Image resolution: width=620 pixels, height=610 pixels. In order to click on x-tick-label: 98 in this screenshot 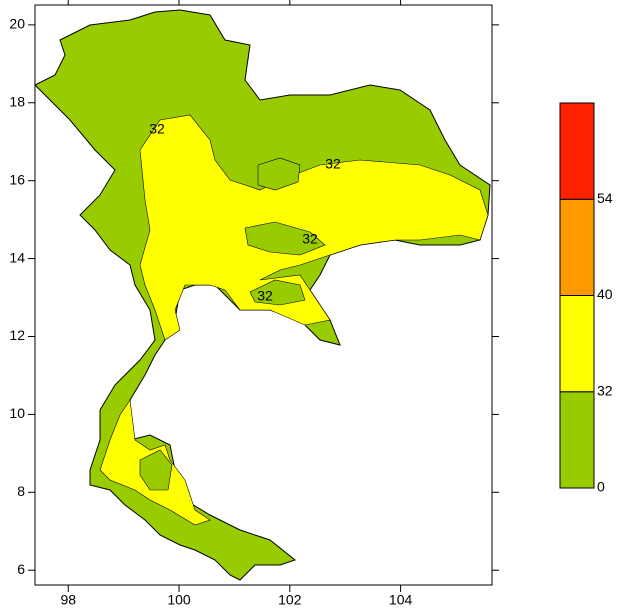, I will do `click(68, 600)`.